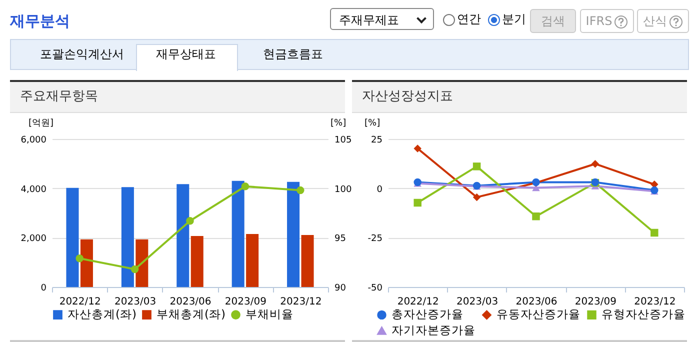 The image size is (697, 342). I want to click on chart-title: 자산성장성지표, so click(519, 97).